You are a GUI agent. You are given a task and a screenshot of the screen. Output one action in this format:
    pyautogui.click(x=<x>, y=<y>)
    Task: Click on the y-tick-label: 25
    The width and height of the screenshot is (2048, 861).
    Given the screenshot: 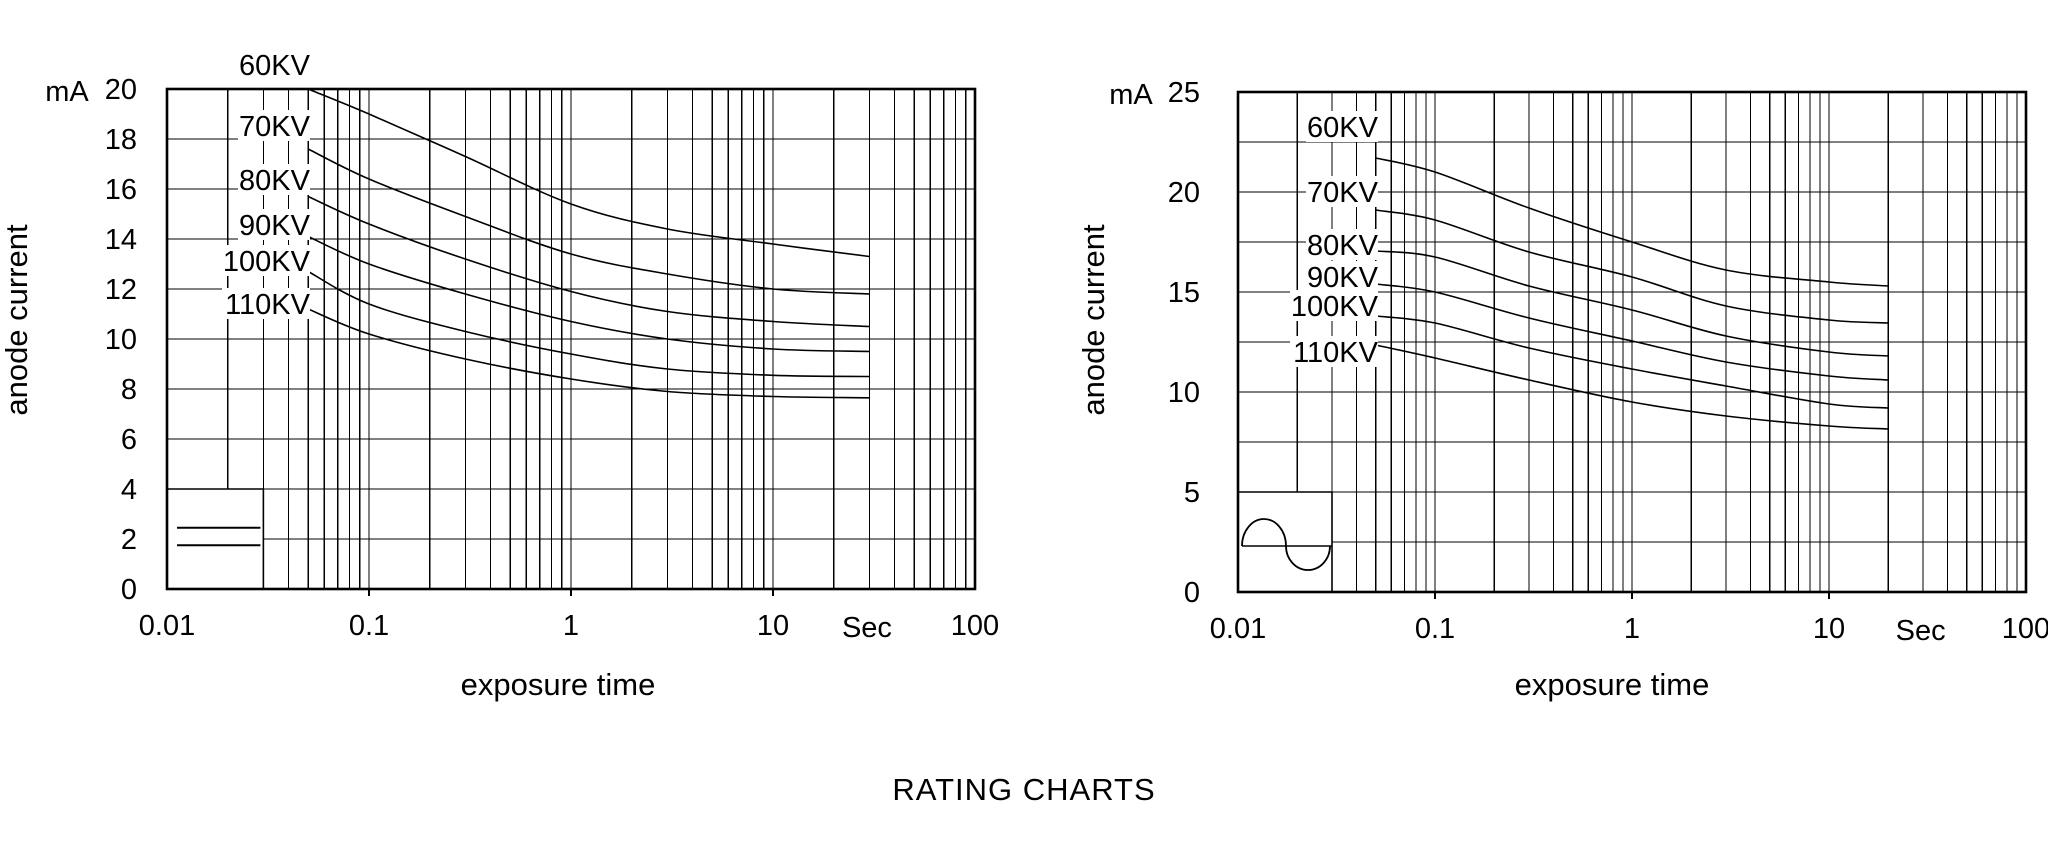 What is the action you would take?
    pyautogui.click(x=1184, y=93)
    